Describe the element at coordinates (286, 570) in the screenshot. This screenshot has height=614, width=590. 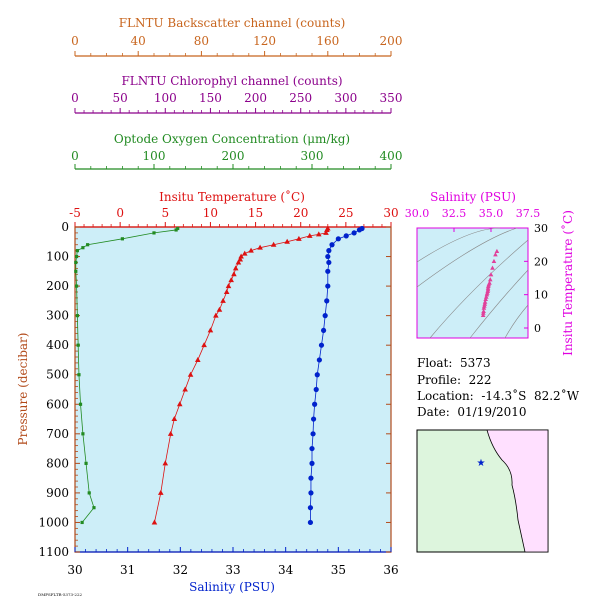
I see `tick-label: 34` at that location.